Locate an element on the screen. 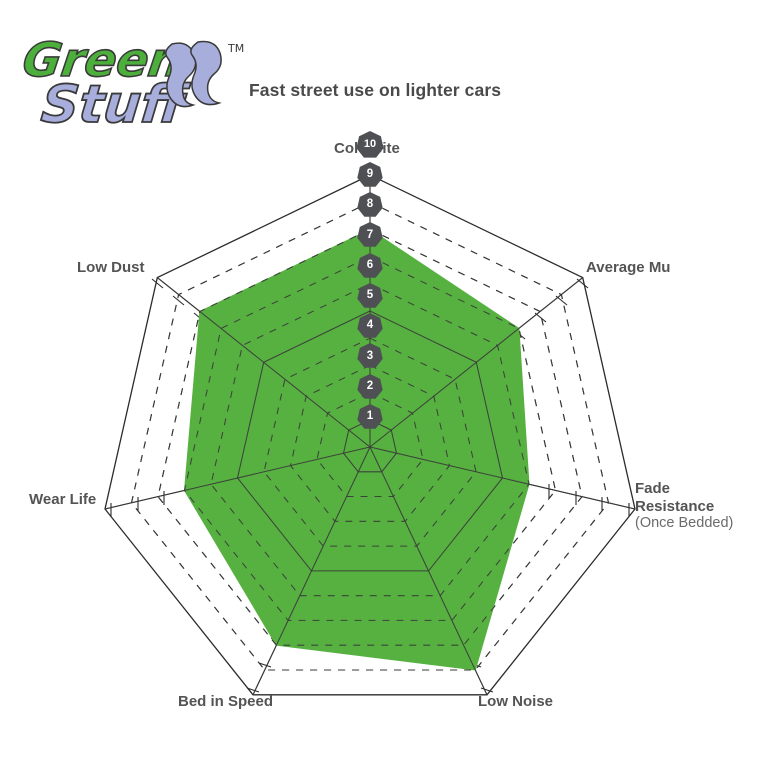  badge-label: 3 is located at coordinates (370, 355).